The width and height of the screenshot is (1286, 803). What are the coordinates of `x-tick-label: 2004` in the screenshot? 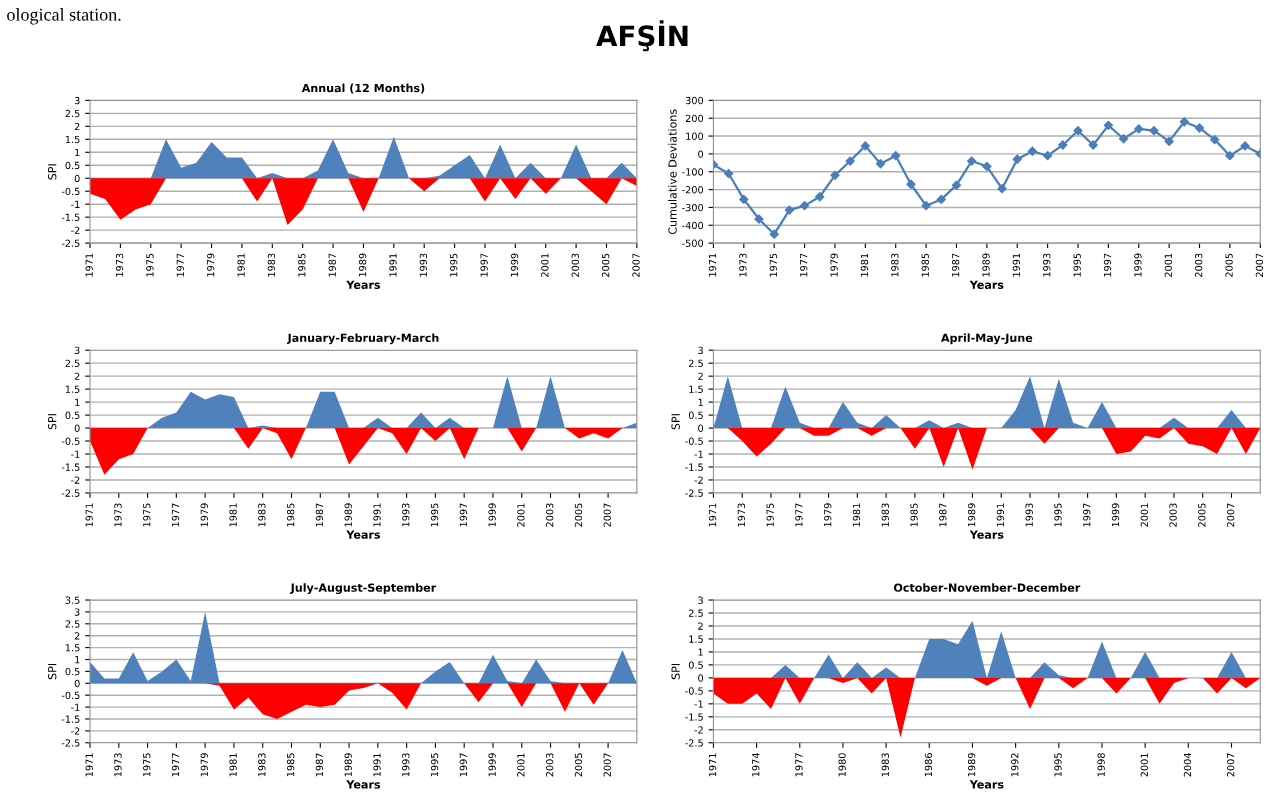 It's located at (1187, 765).